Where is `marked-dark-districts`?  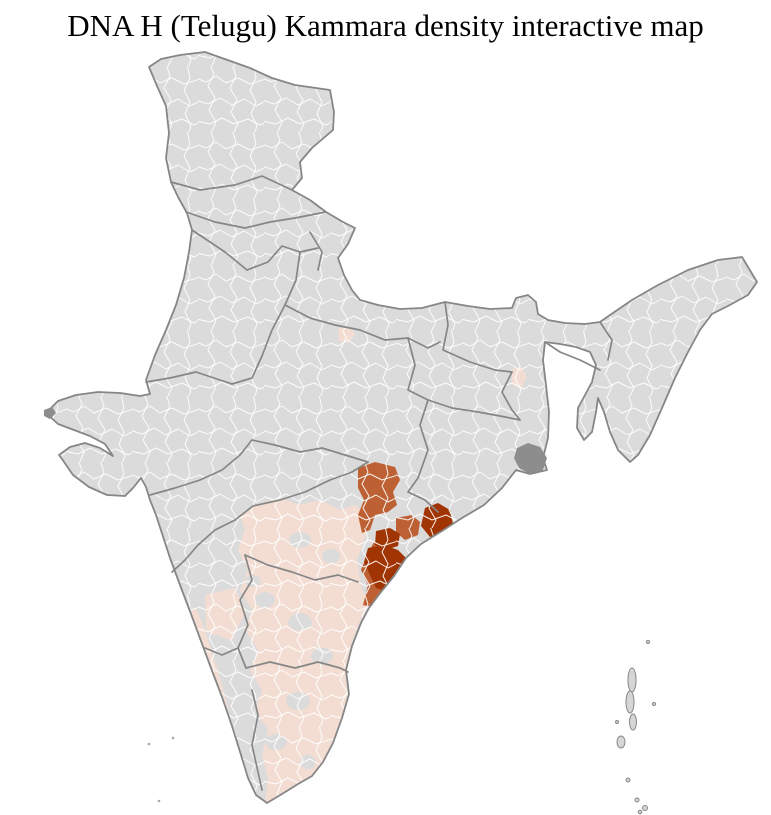
marked-dark-districts is located at coordinates (295, 440).